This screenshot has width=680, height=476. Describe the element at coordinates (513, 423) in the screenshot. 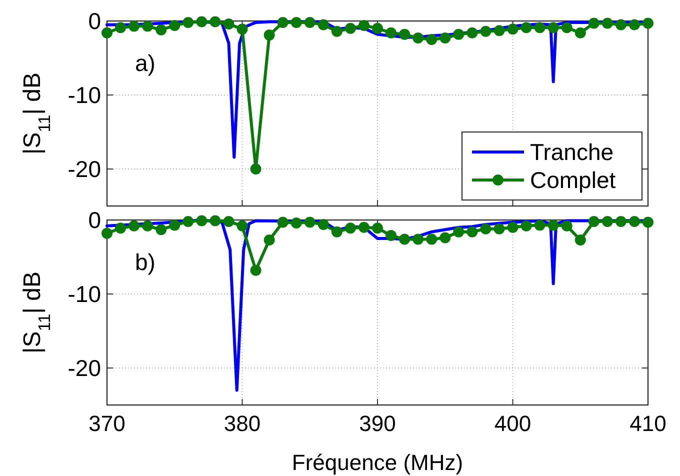

I see `x-tick-label: 400` at that location.